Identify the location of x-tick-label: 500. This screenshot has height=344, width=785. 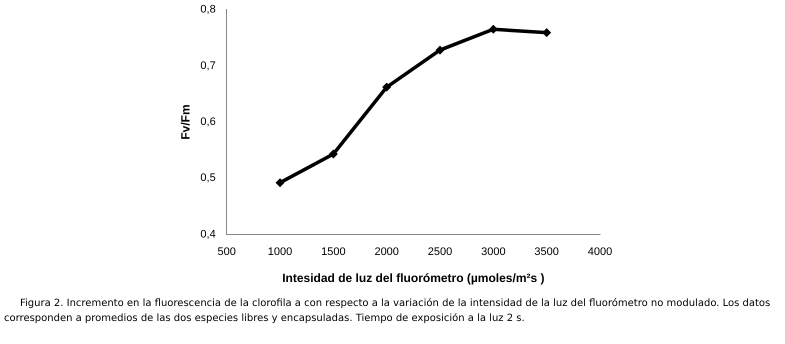
(227, 252).